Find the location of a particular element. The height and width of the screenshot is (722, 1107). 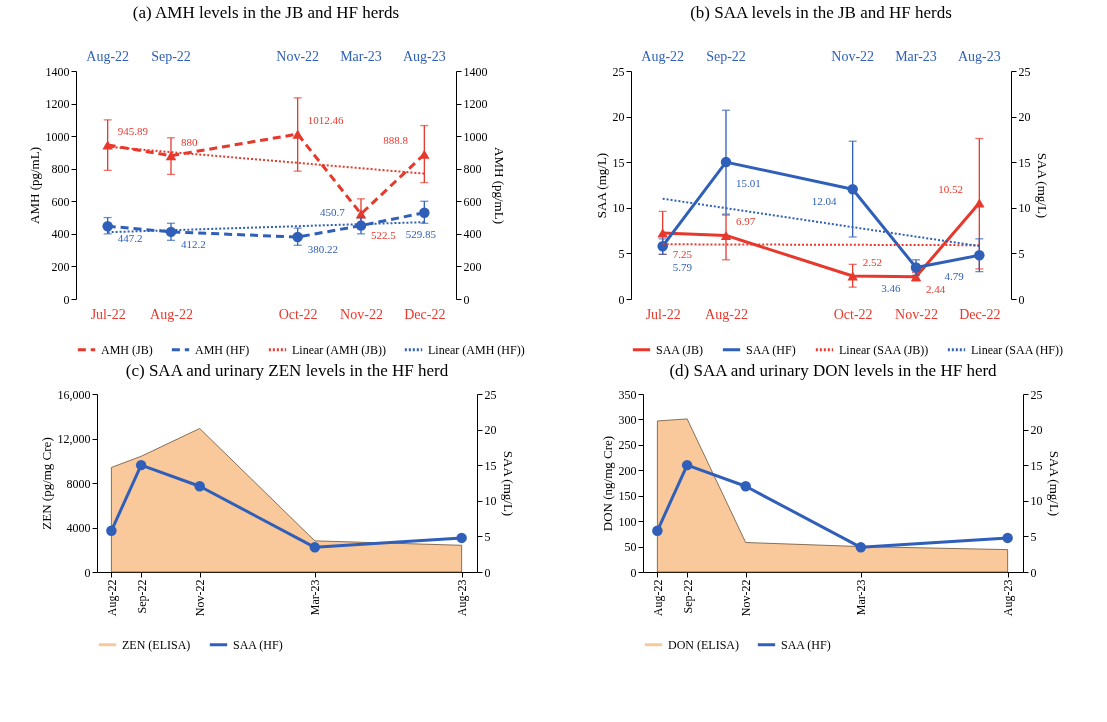

y-tick-label: 250 is located at coordinates (627, 445).